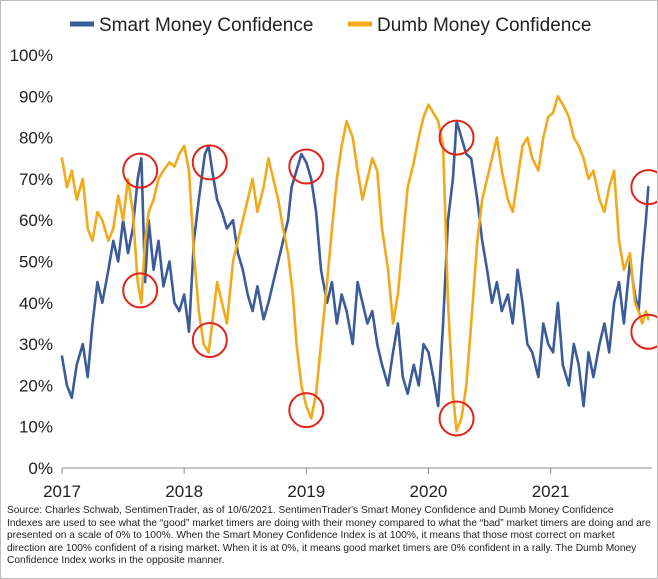 This screenshot has width=658, height=579. I want to click on y-tick-label: 70%, so click(36, 179).